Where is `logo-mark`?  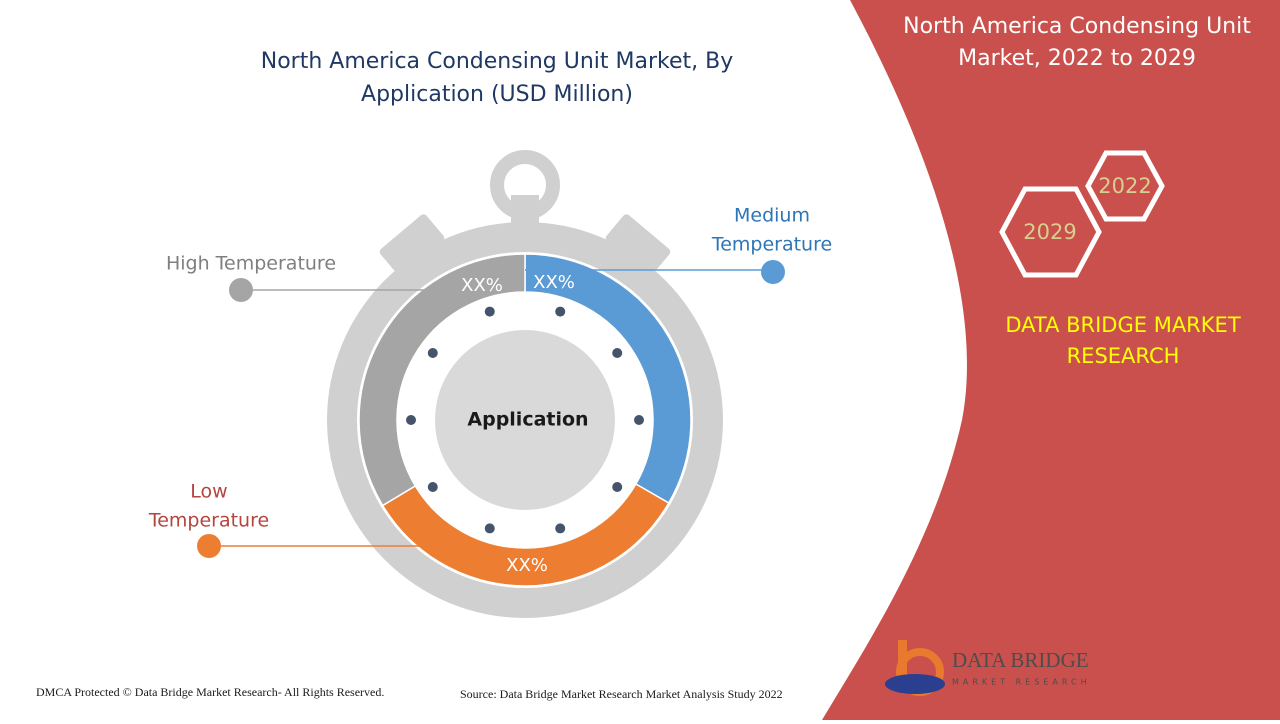 logo-mark is located at coordinates (915, 684).